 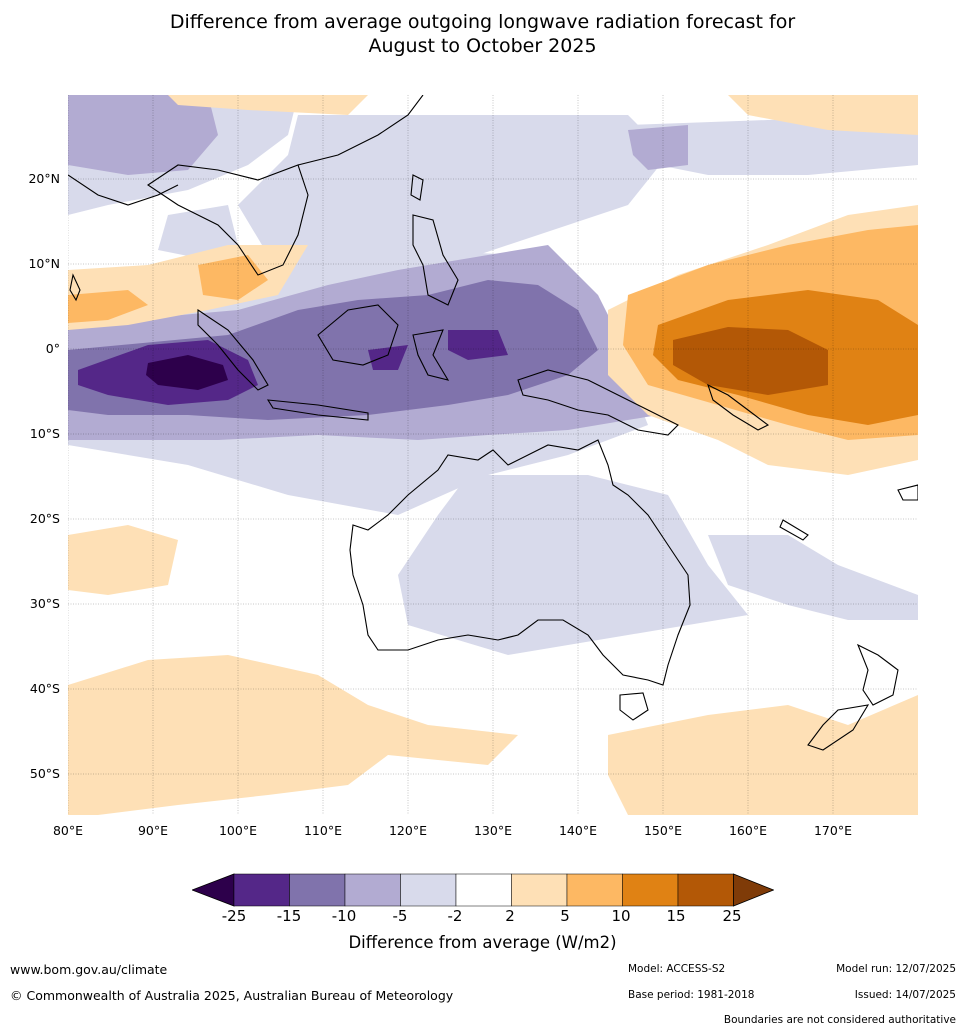 What do you see at coordinates (187, 372) in the screenshot?
I see `anomaly-fill-darkest-purple` at bounding box center [187, 372].